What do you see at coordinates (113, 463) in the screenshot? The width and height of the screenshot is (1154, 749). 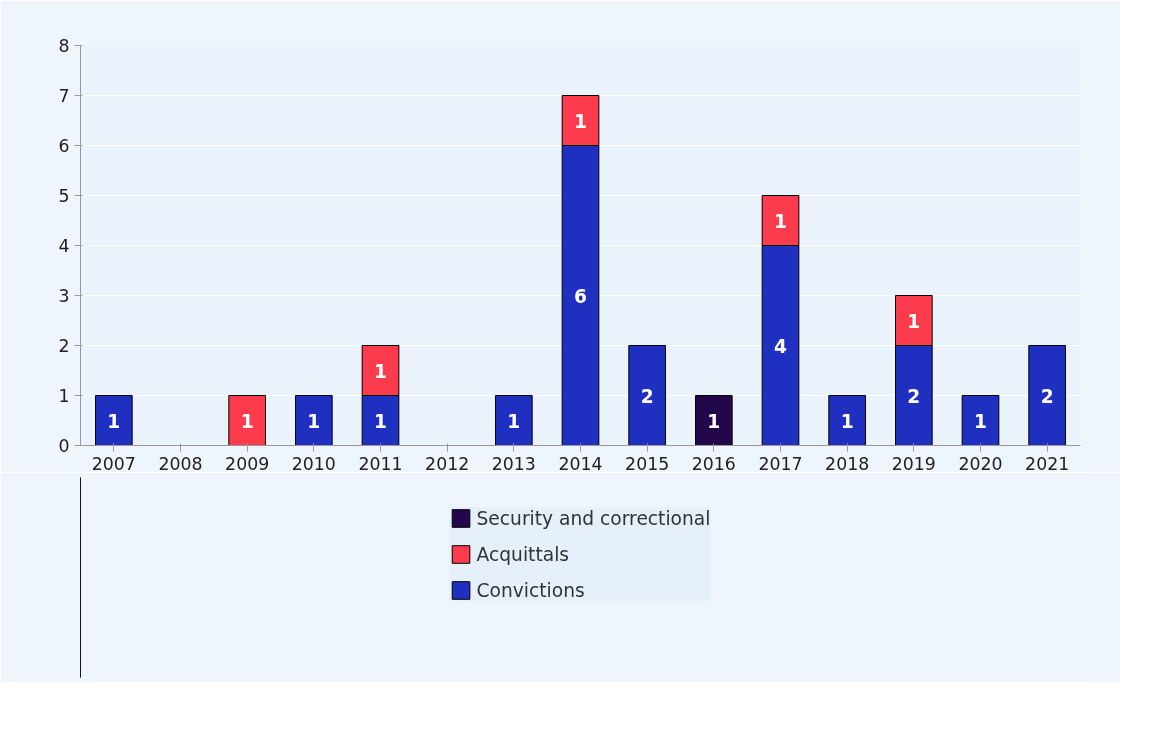 I see `x-tick-label: 2007` at bounding box center [113, 463].